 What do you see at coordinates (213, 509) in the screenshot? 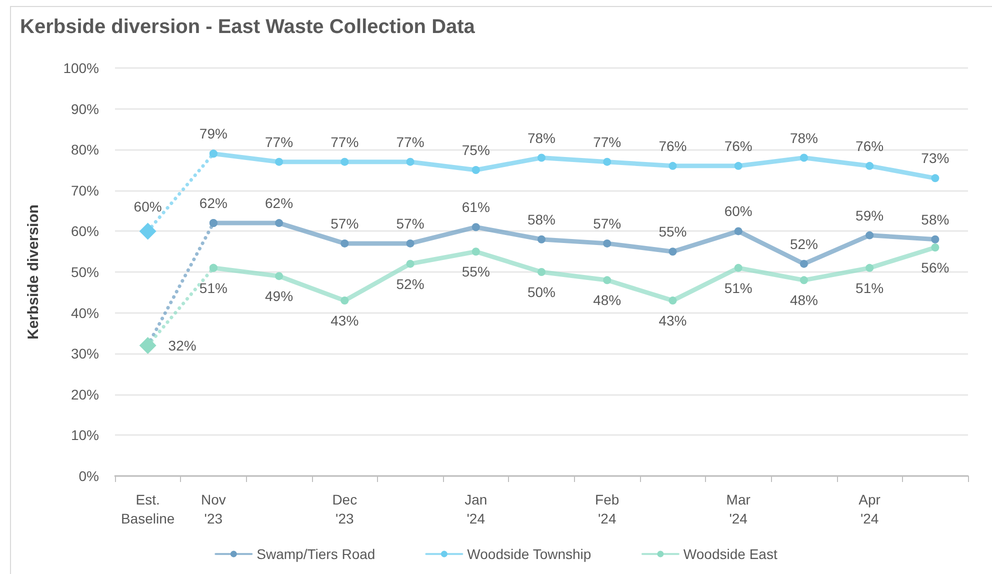
I see `x-tick-label: Nov '23` at bounding box center [213, 509].